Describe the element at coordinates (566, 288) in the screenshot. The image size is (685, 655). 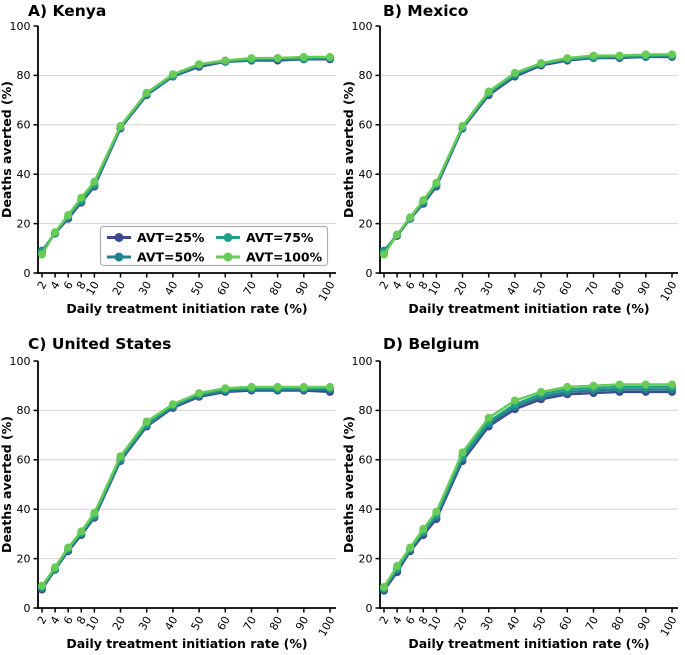
I see `x-tick-label: 60` at that location.